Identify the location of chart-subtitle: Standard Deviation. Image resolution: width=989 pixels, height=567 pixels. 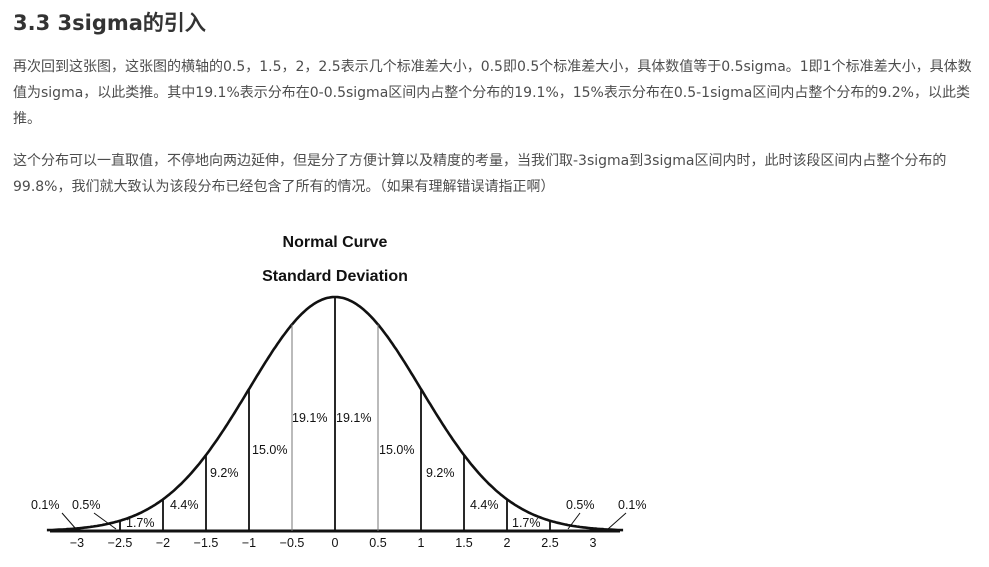
(335, 276).